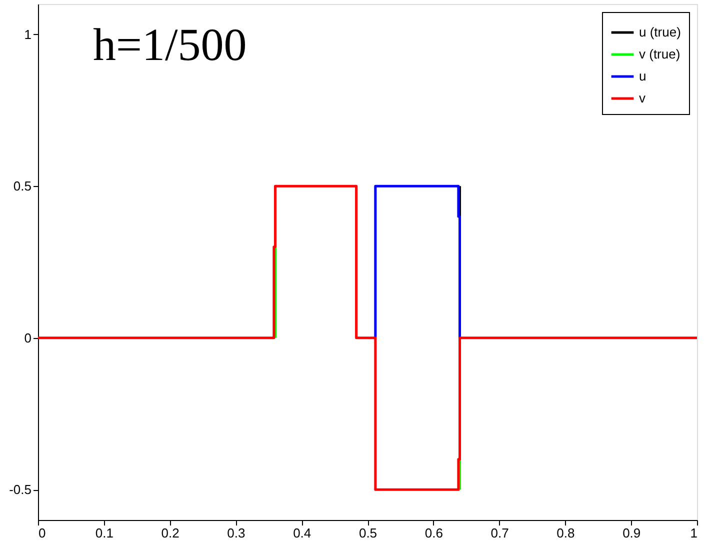 The width and height of the screenshot is (708, 544). What do you see at coordinates (631, 533) in the screenshot?
I see `x-tick-label: 0.9` at bounding box center [631, 533].